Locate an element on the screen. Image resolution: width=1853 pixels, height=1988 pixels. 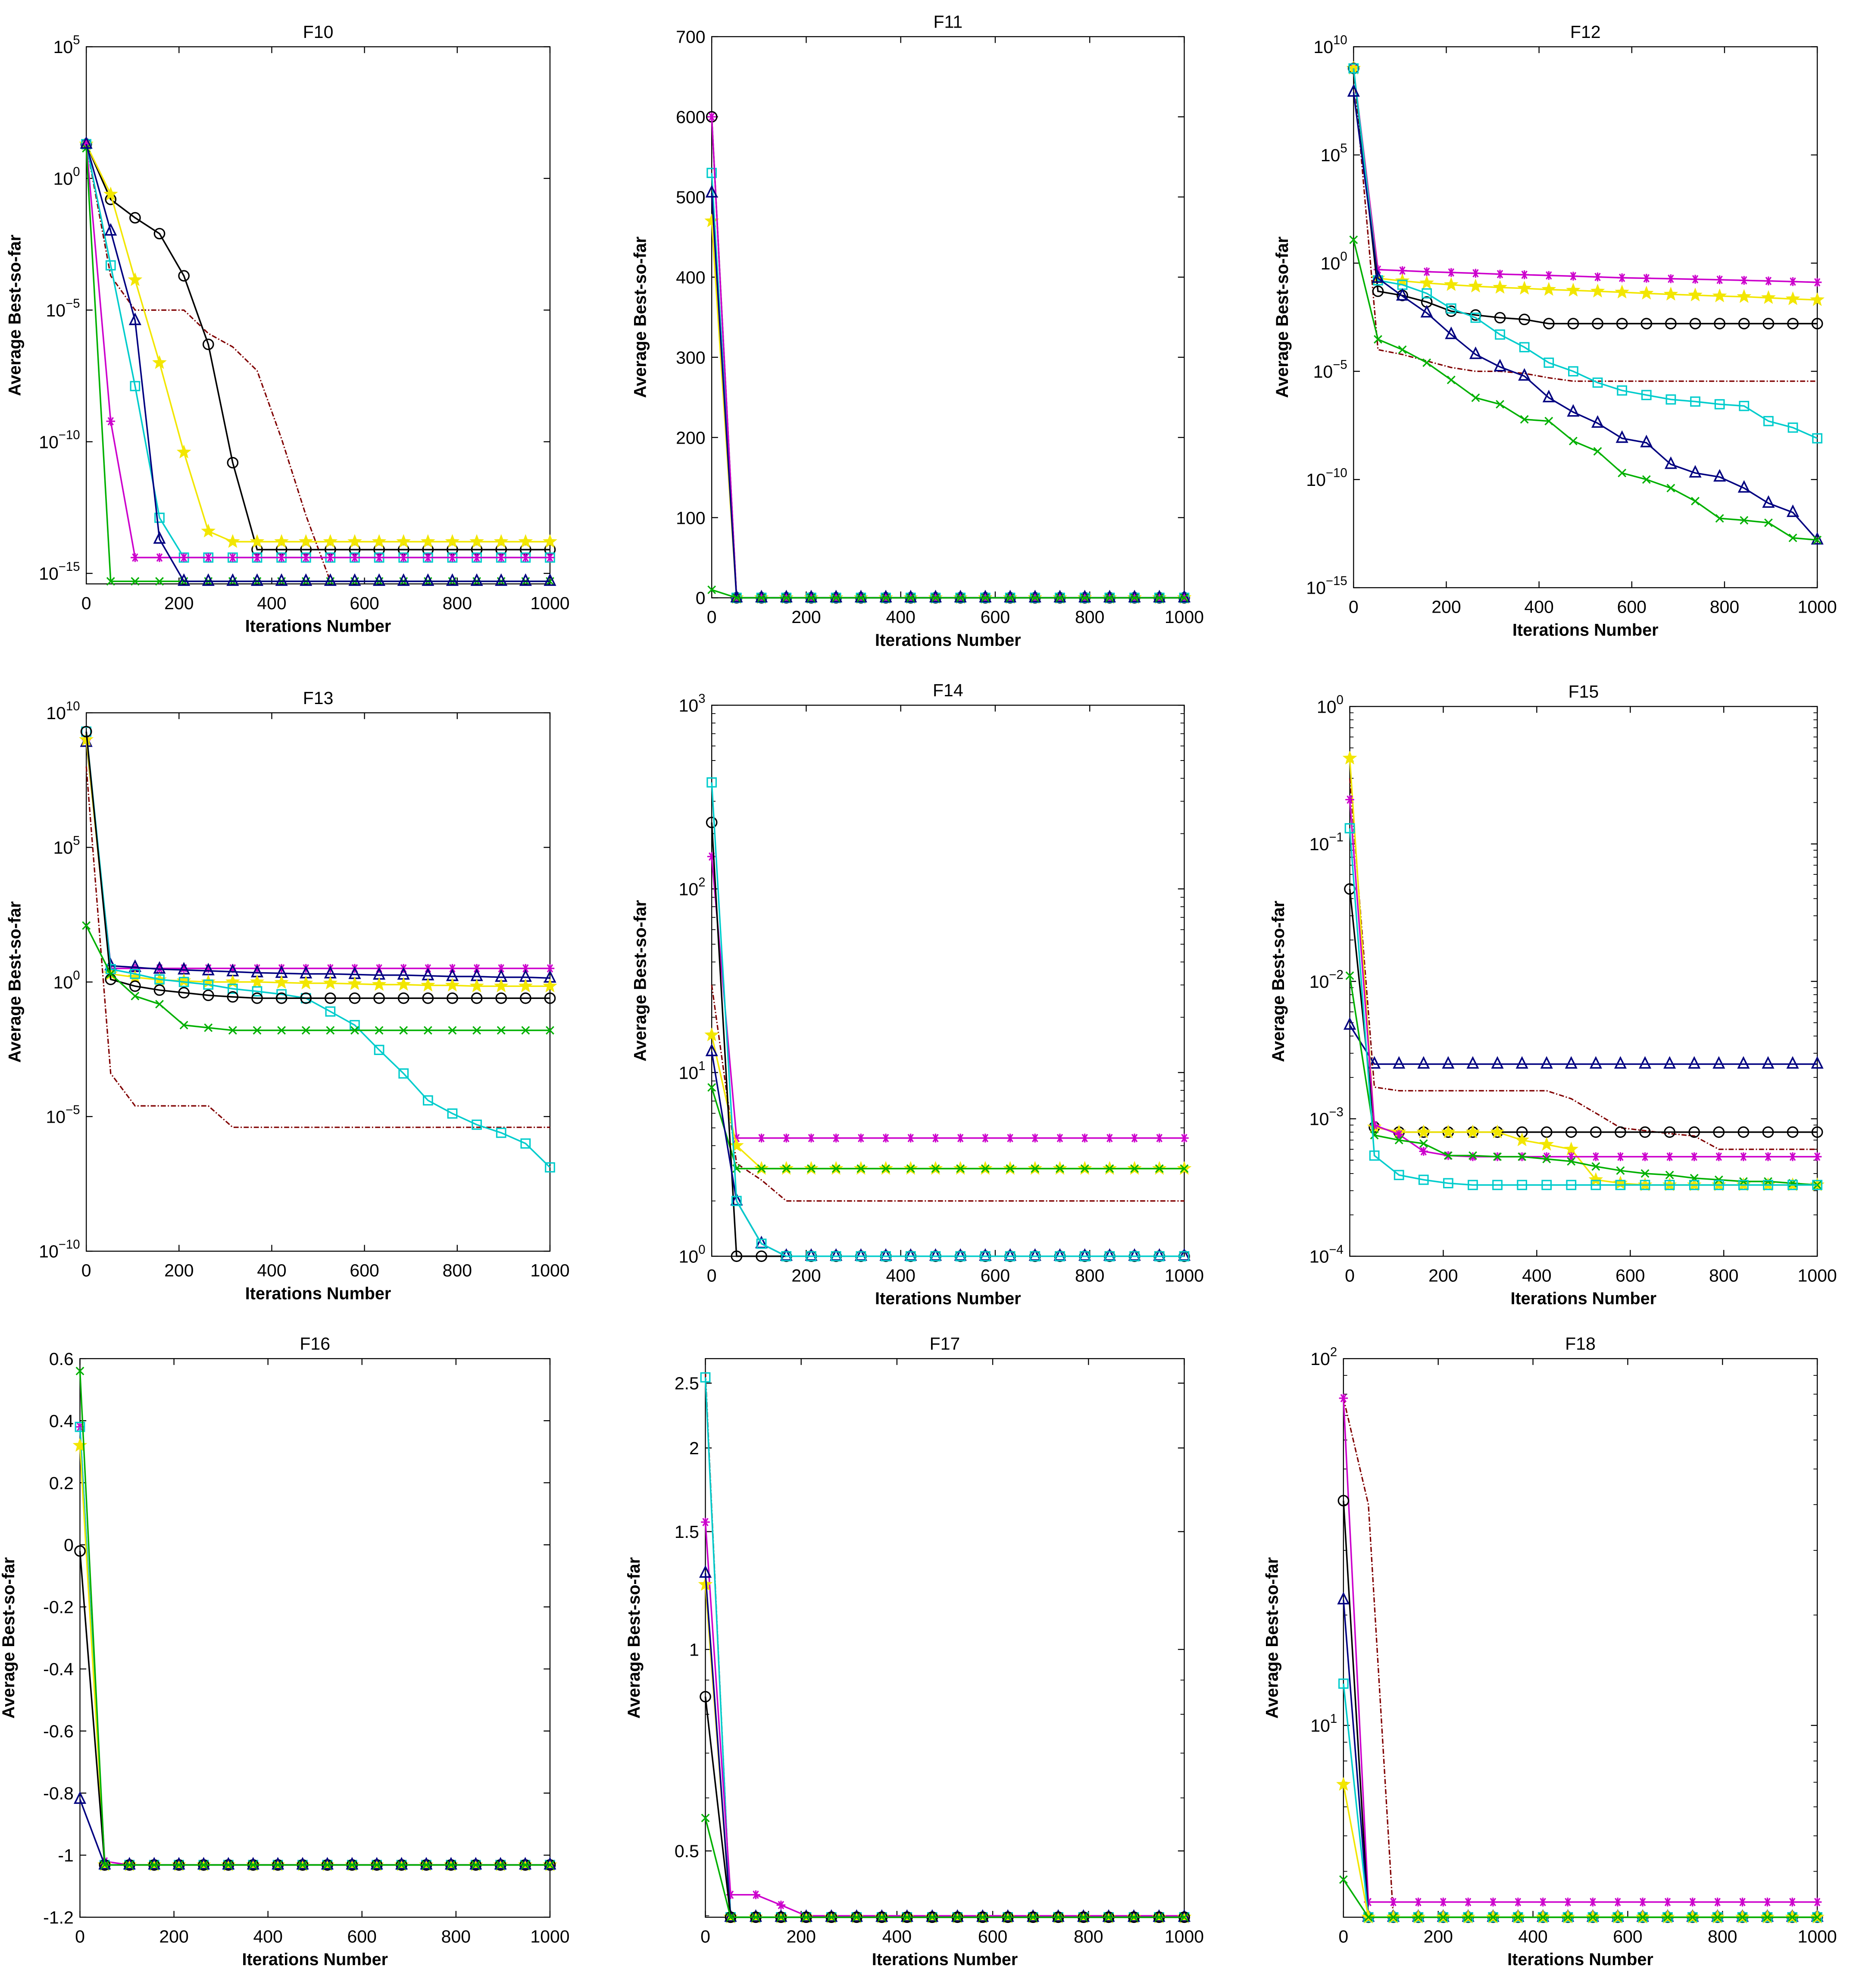
x-tick-label: 0 is located at coordinates (1354, 607).